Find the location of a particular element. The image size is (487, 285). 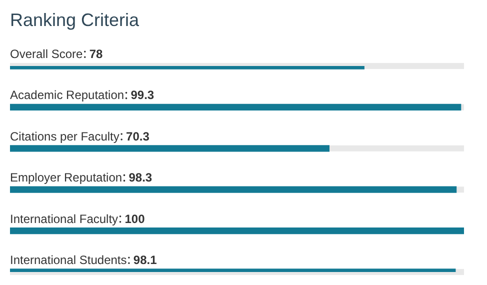

data-label: 98.3 is located at coordinates (140, 177).